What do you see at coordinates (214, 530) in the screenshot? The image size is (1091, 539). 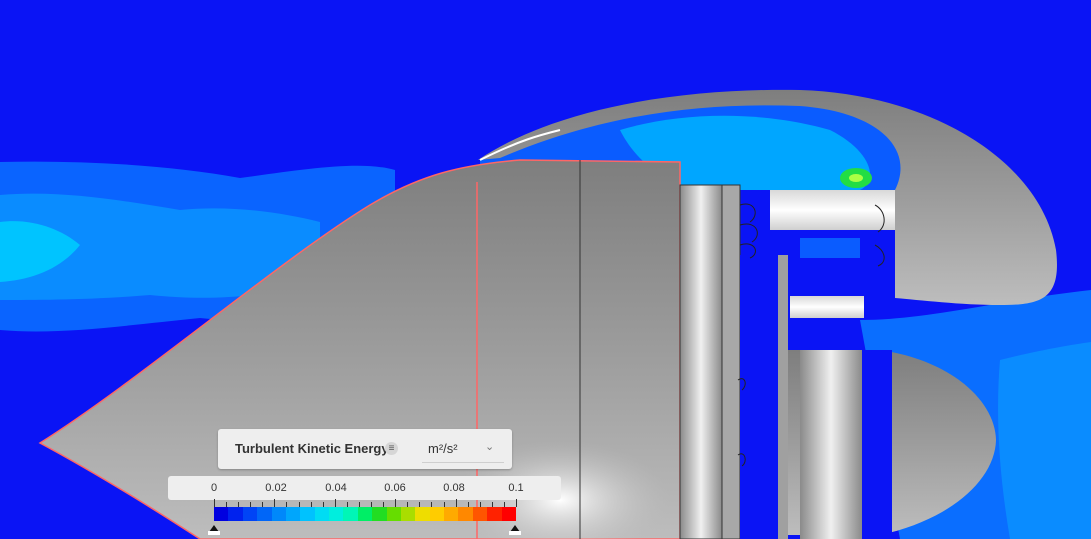 I see `range-min-handle` at bounding box center [214, 530].